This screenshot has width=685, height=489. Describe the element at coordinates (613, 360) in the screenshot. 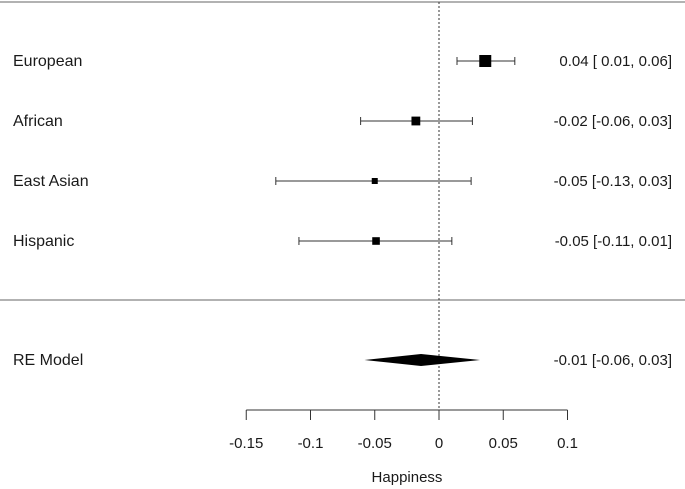

I see `summary-ci-text: -0.01 [-0.06, 0.03]` at that location.